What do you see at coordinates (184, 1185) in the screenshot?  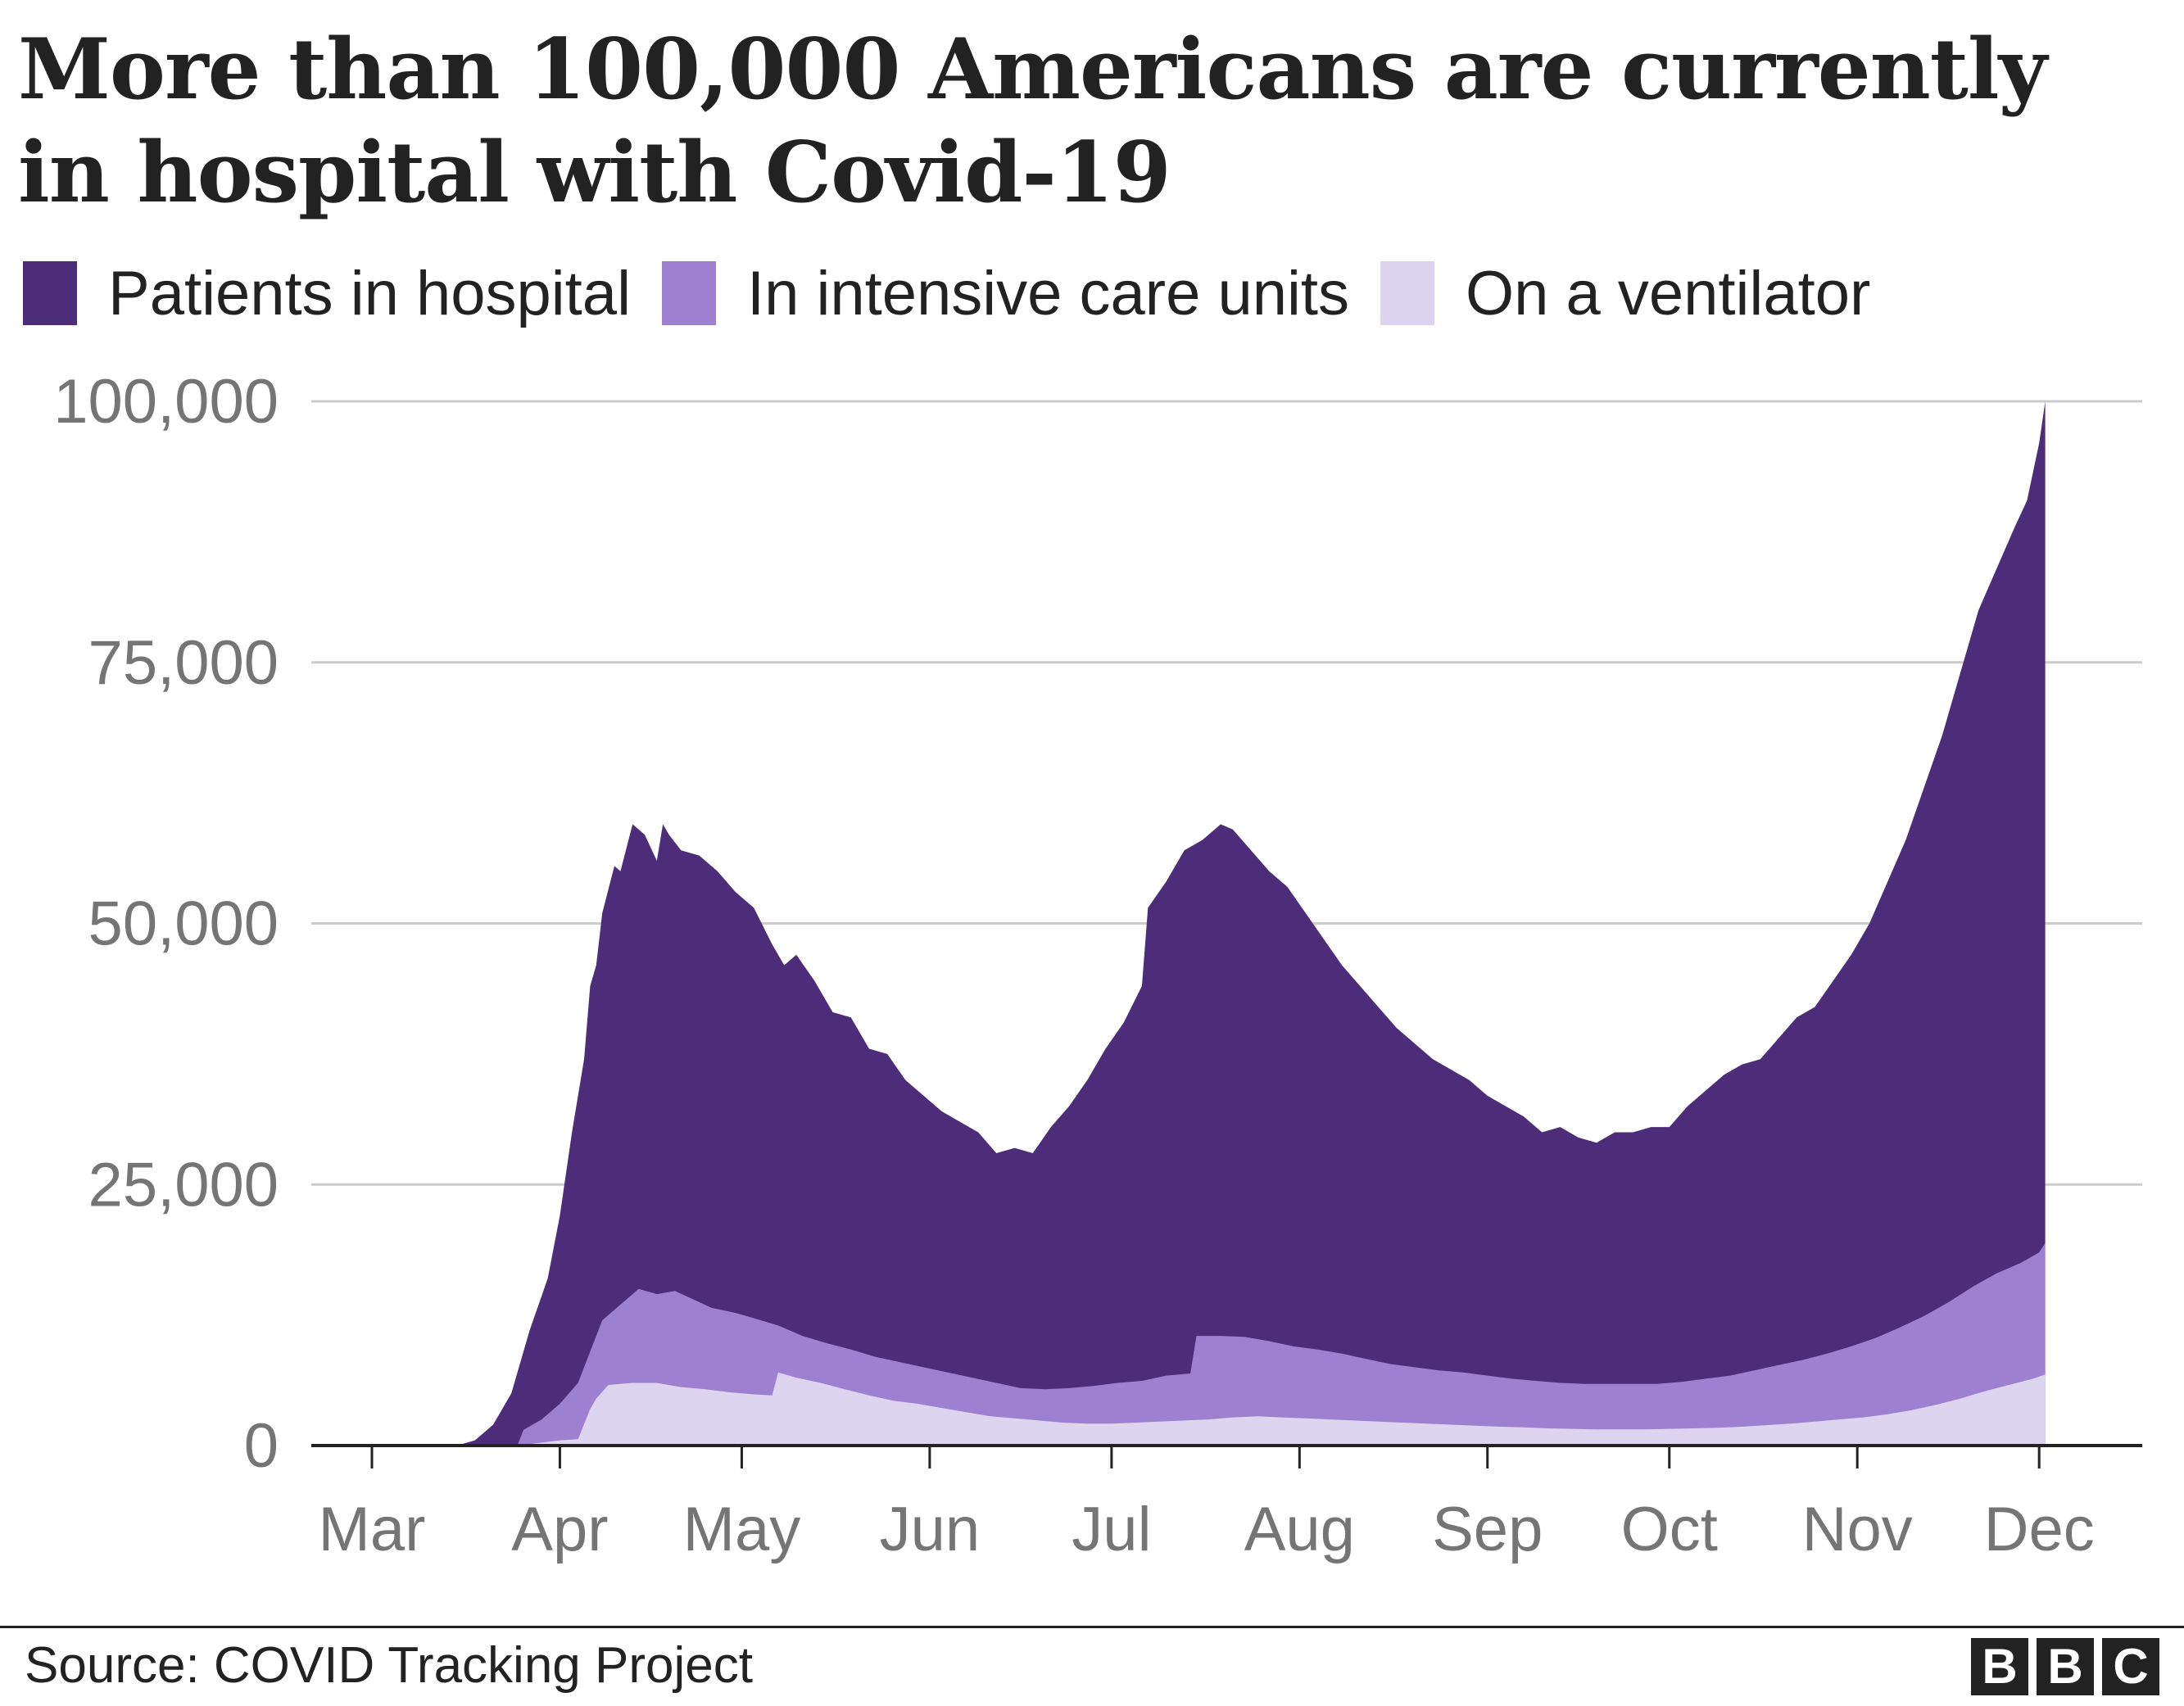 I see `y-tick-label-25000: 25,000` at bounding box center [184, 1185].